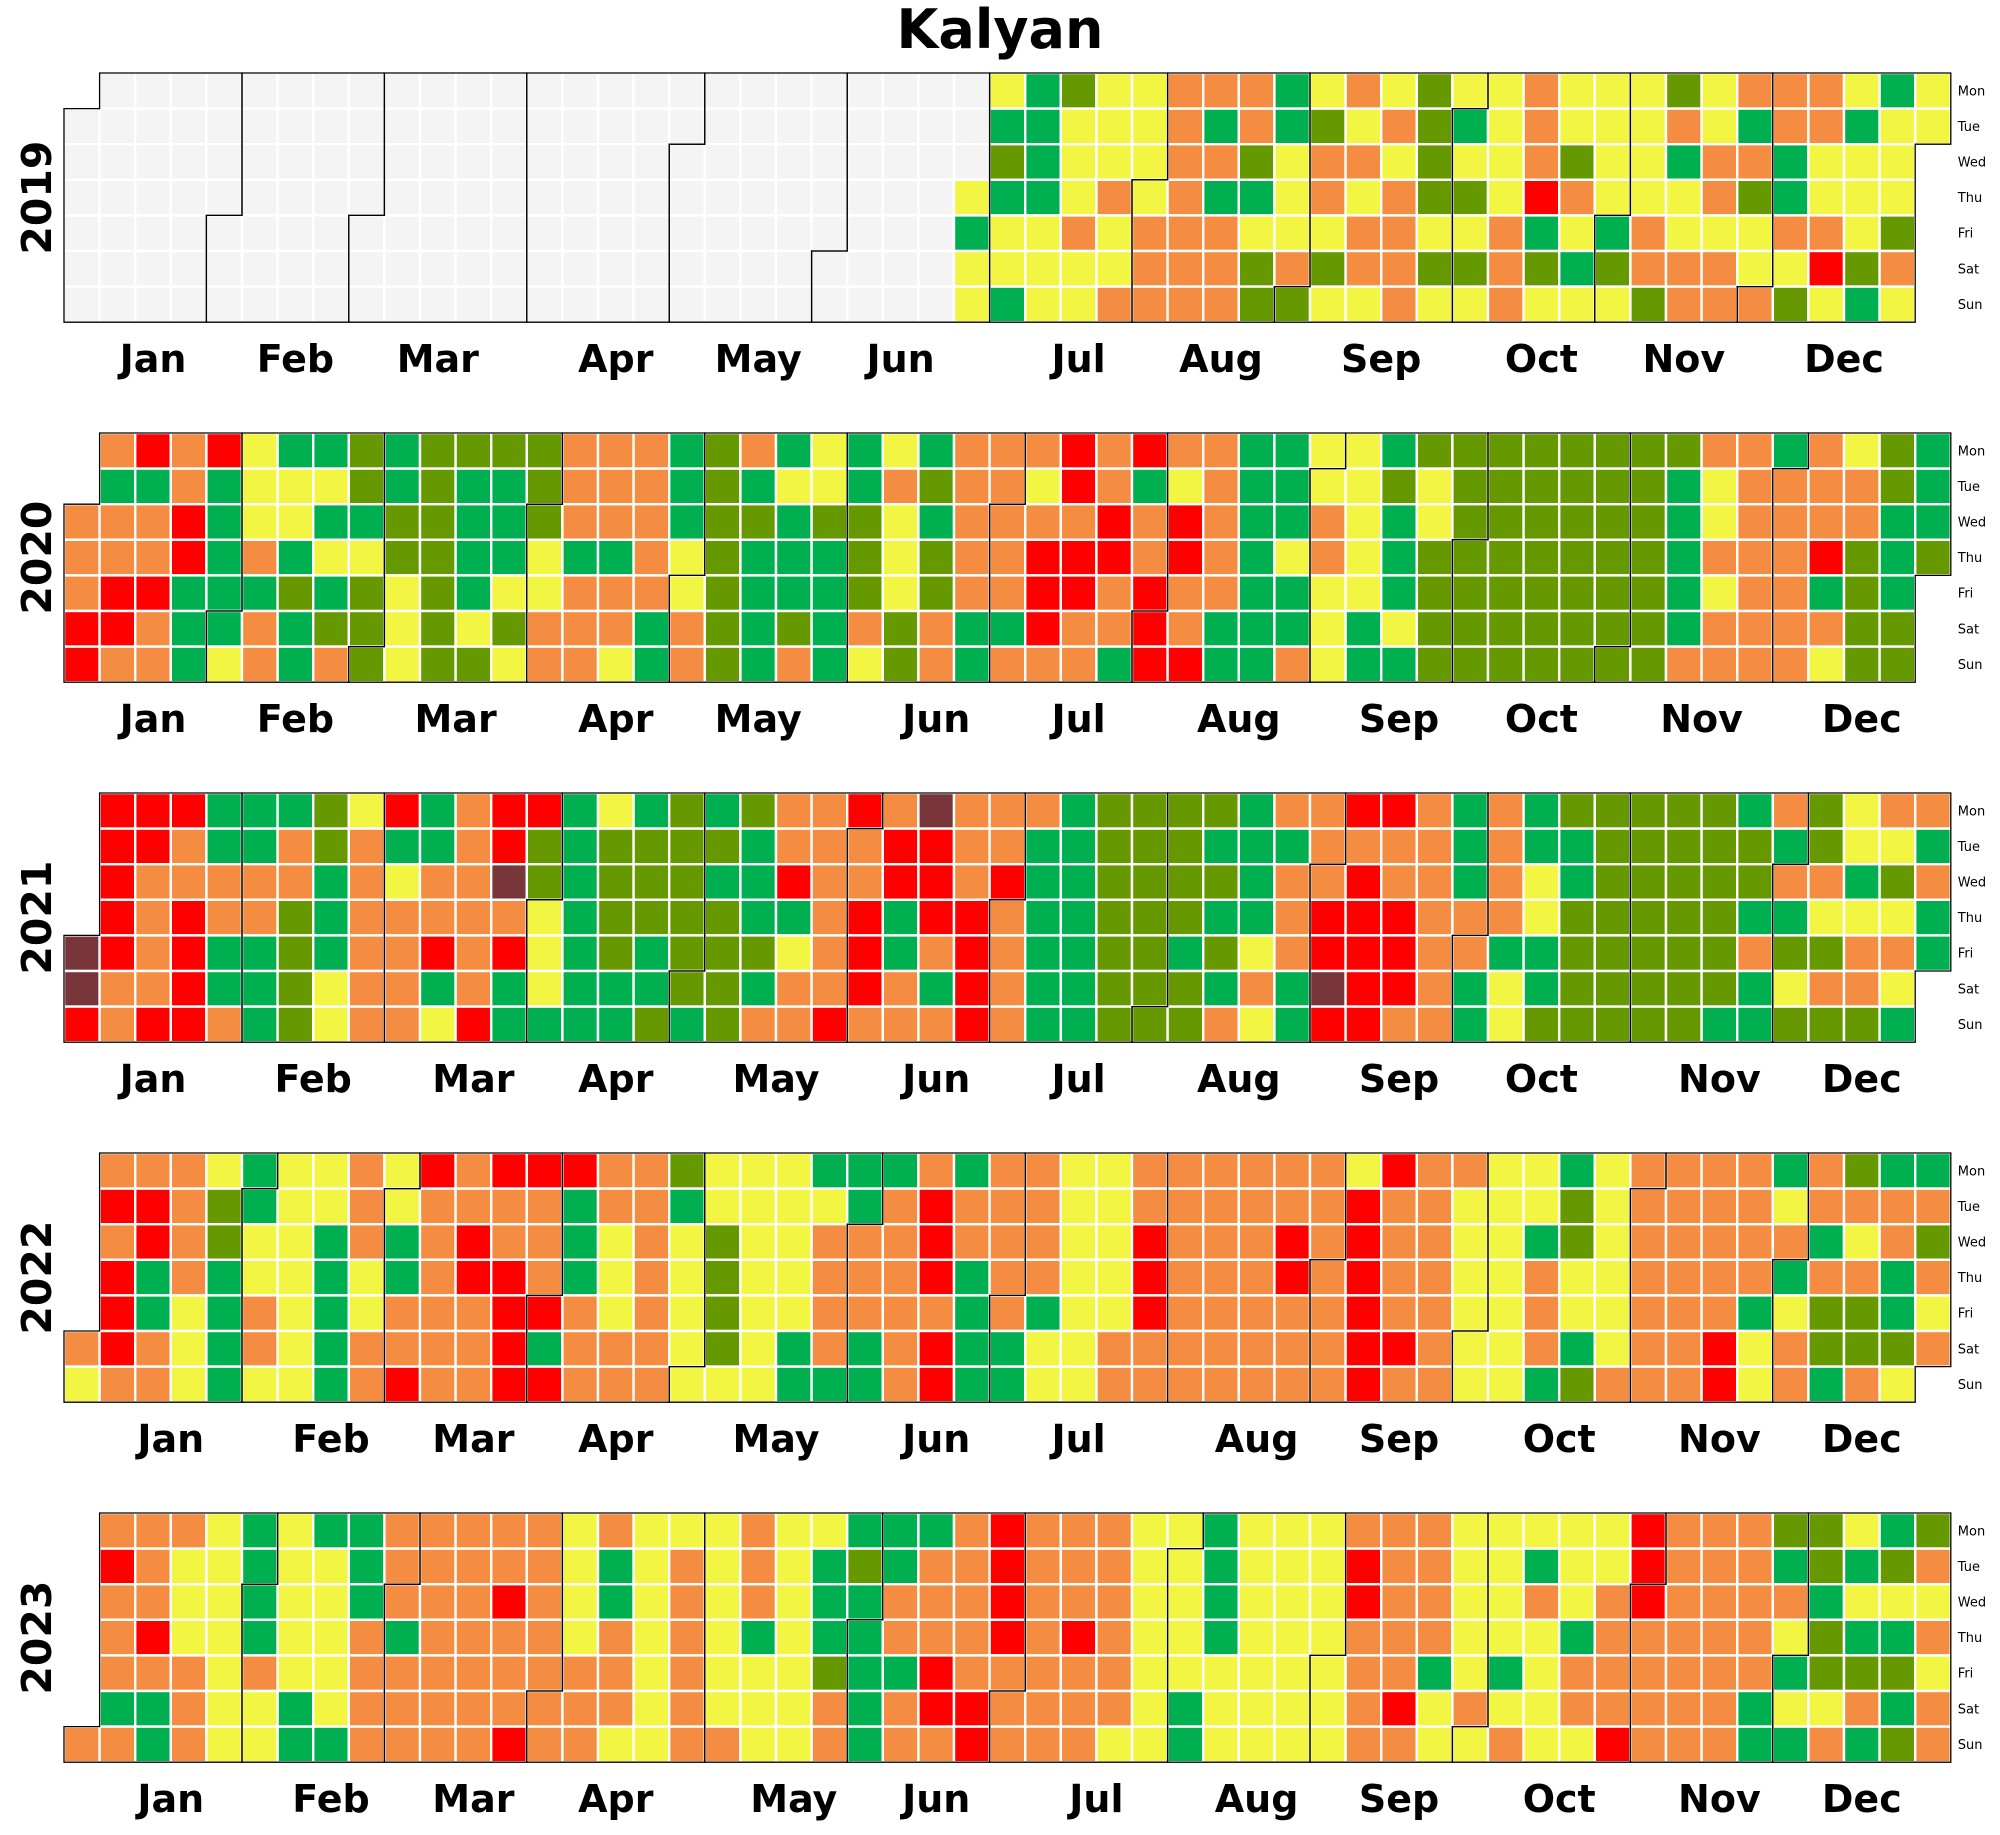 The image size is (2000, 1835). Describe the element at coordinates (1969, 1638) in the screenshot. I see `day-label: Thu` at that location.